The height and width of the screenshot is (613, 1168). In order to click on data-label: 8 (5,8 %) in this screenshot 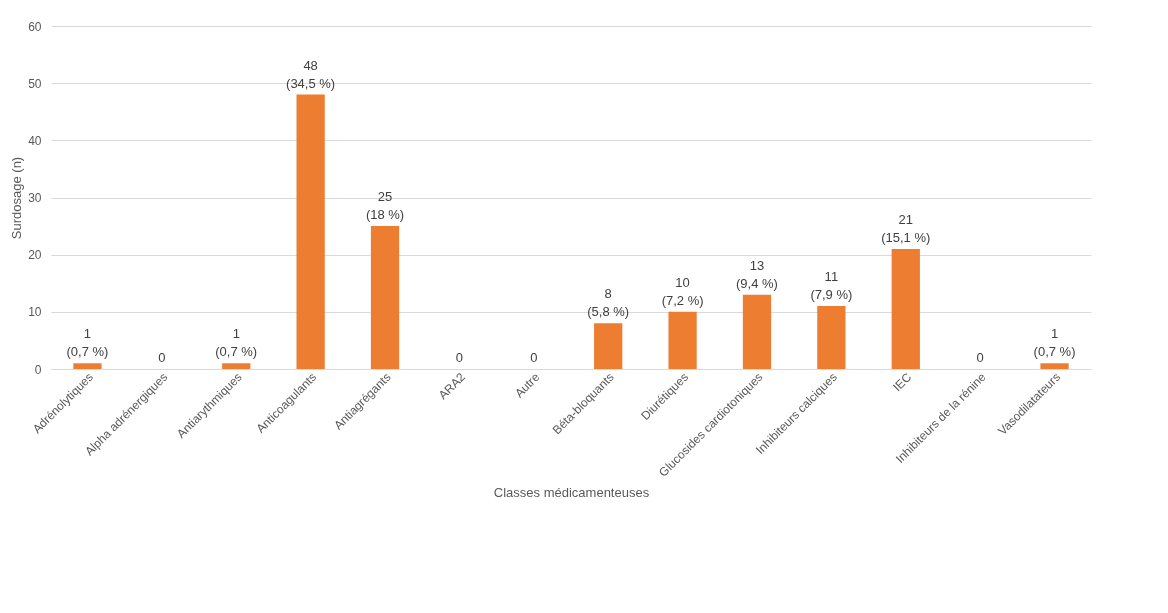, I will do `click(608, 303)`.